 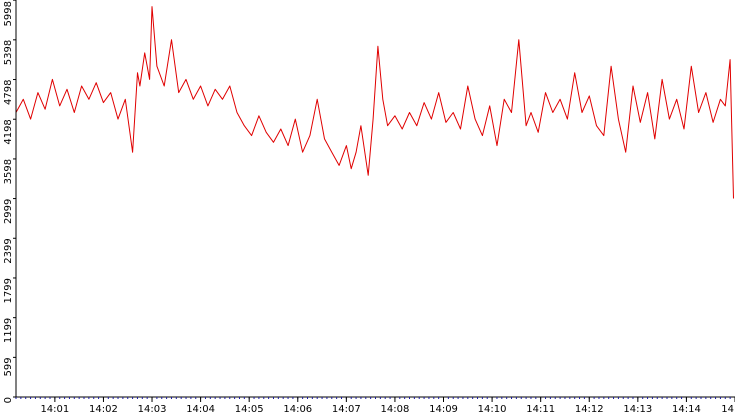 What do you see at coordinates (152, 409) in the screenshot?
I see `x-tick-label: 14:03` at bounding box center [152, 409].